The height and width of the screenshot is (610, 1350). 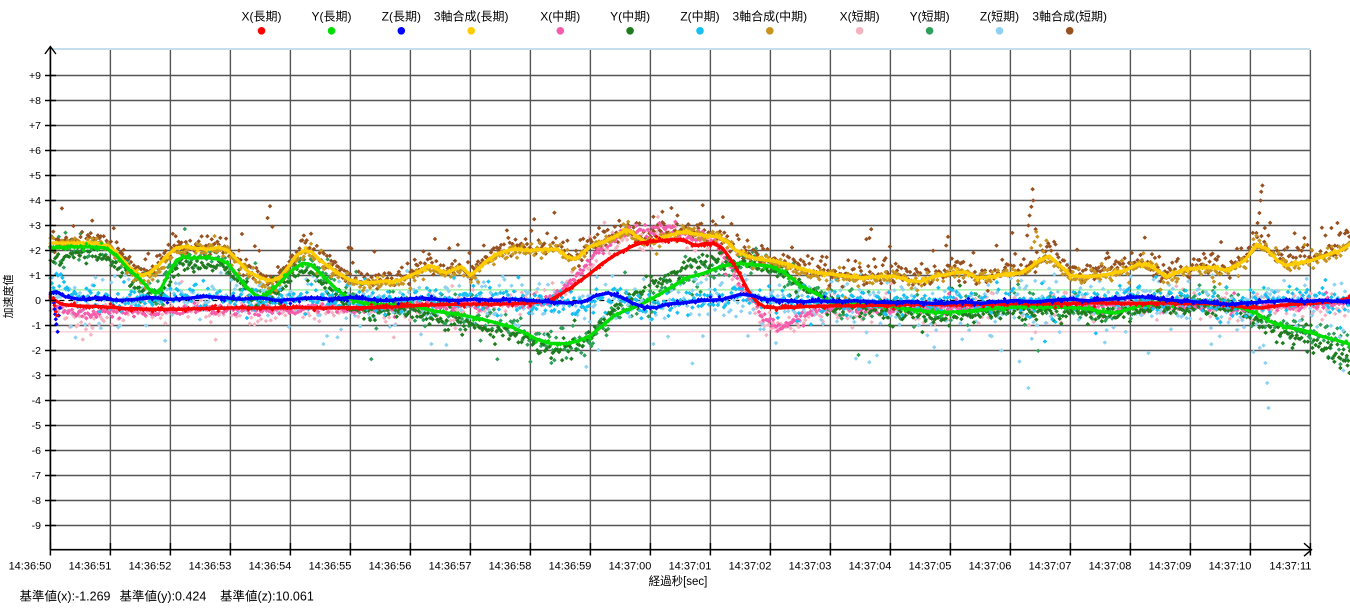 What do you see at coordinates (150, 567) in the screenshot?
I see `svg-text: 14:36:52` at bounding box center [150, 567].